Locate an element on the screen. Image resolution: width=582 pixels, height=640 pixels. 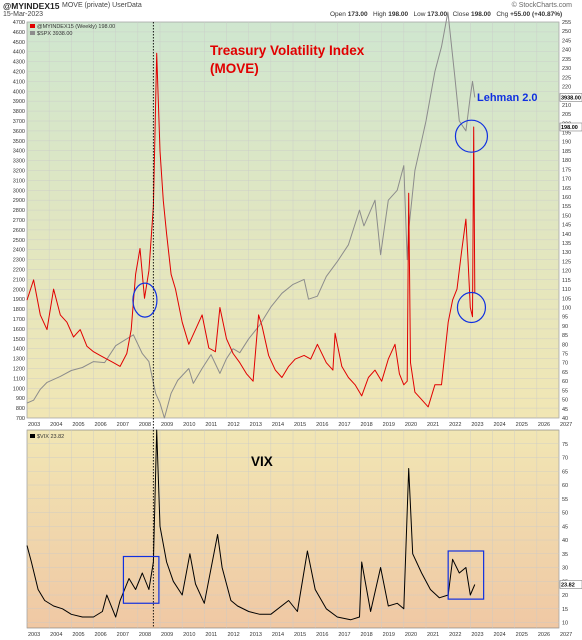
top-x-tick-label: 2006 is located at coordinates (101, 425).